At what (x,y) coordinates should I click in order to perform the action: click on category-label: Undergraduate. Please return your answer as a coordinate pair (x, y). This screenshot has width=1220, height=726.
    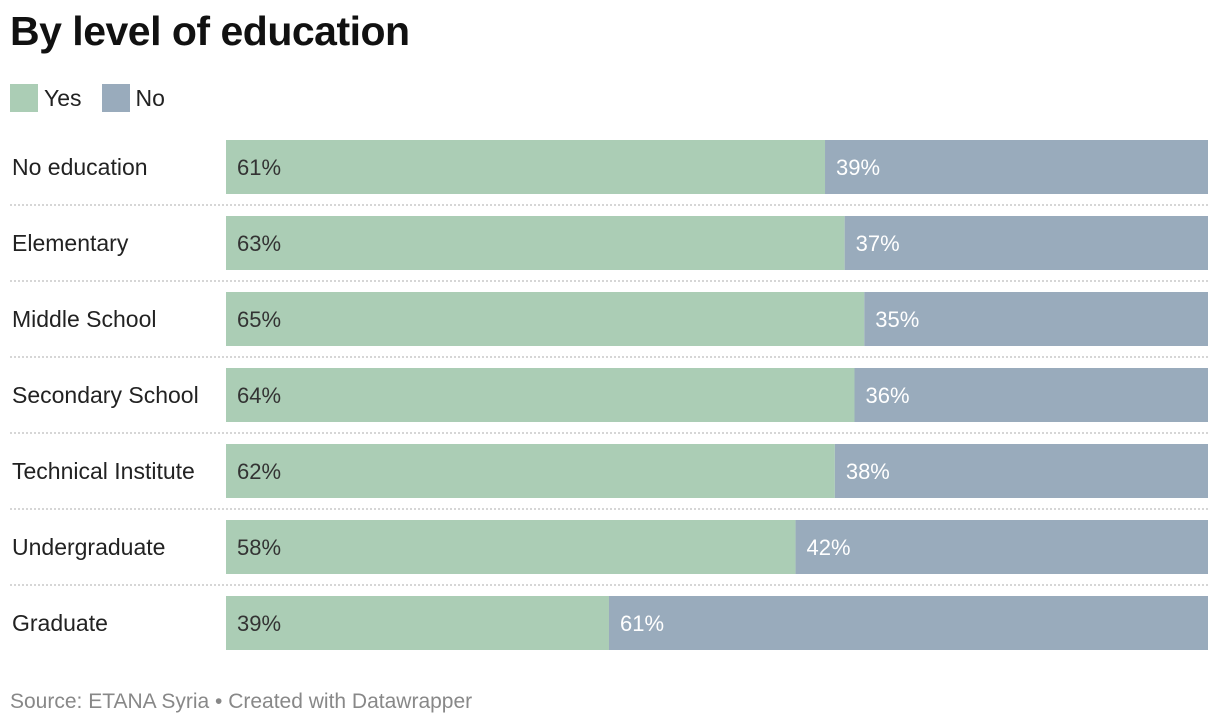
    Looking at the image, I should click on (88, 547).